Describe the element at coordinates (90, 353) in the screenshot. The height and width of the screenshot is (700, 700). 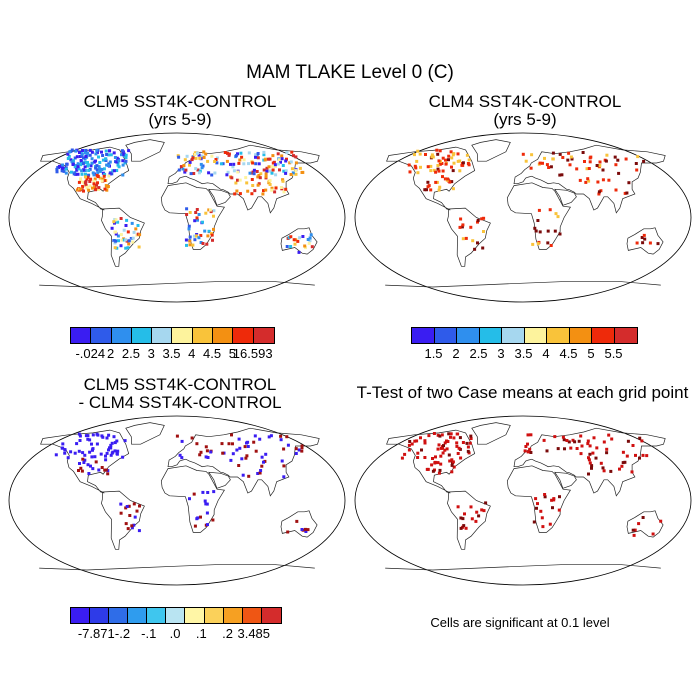
I see `colorbar-tick-label: -.024` at that location.